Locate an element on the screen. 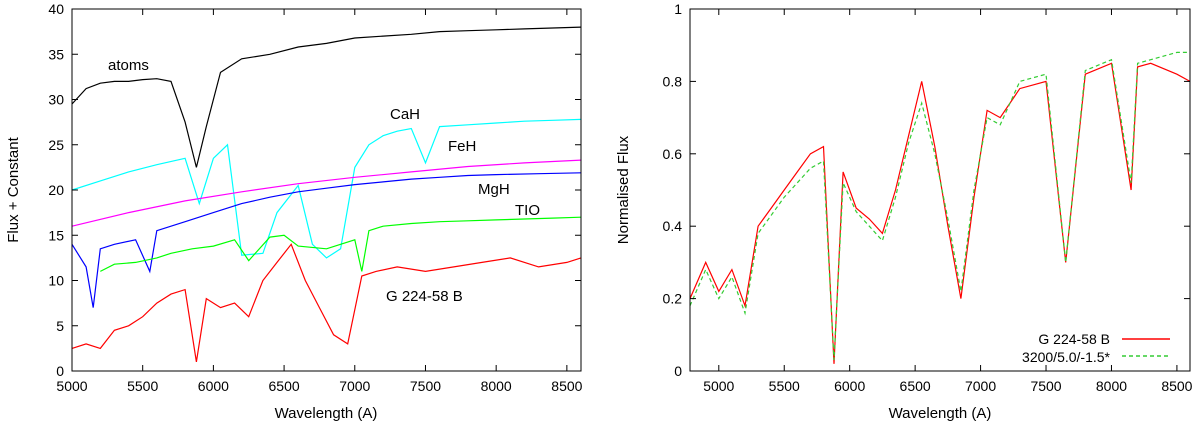 The image size is (1200, 432). series-line-cah is located at coordinates (326, 188).